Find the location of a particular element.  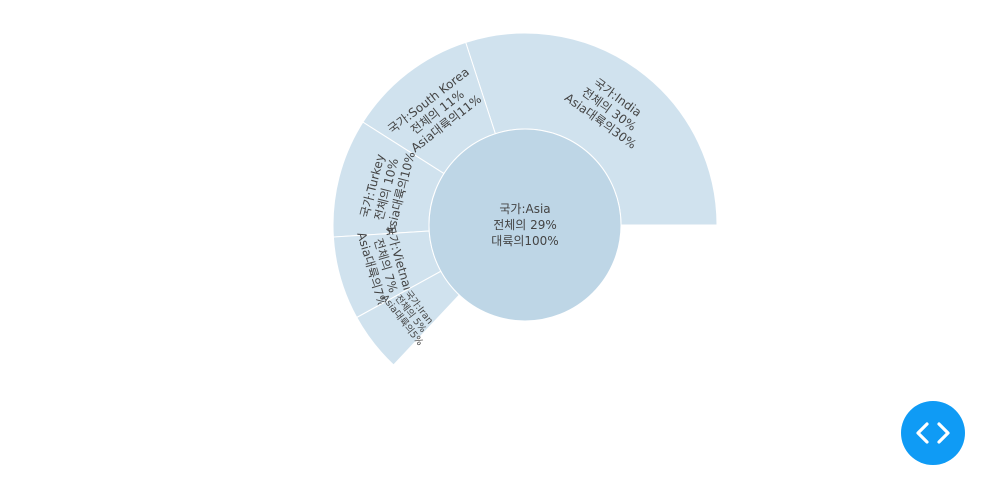

center-node: 국가:Asia 전체의 29% 대륙의100% is located at coordinates (525, 225).